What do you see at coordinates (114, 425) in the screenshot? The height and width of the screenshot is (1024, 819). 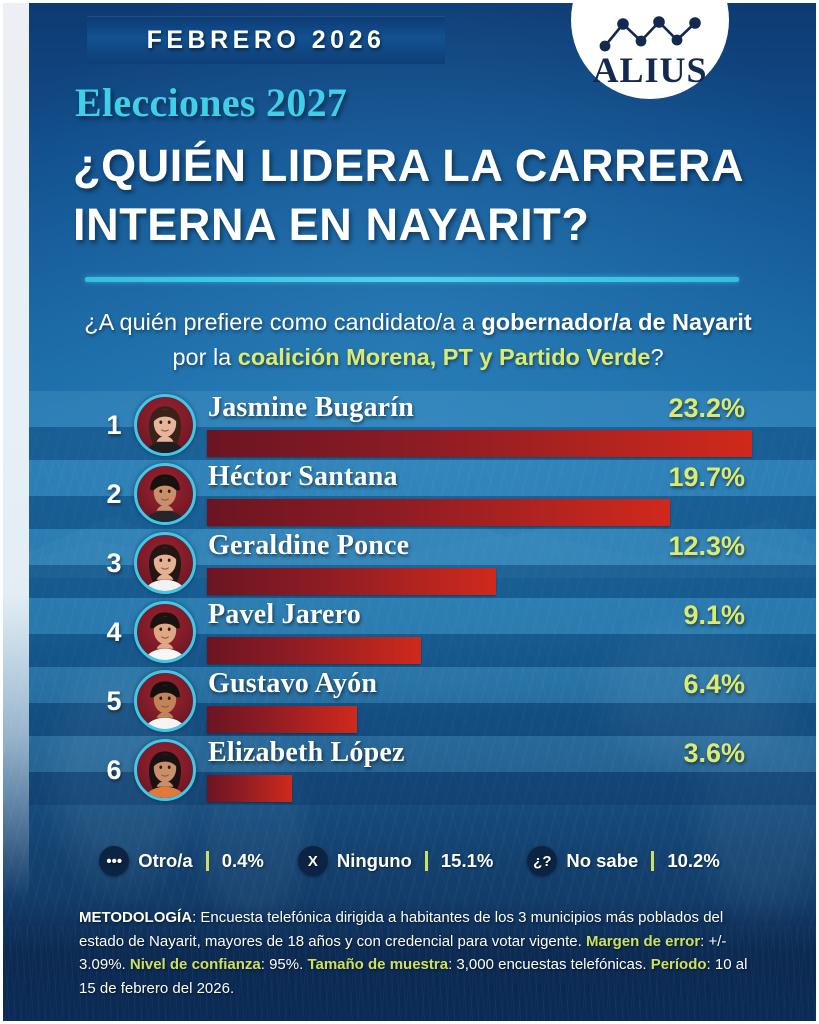 I see `candidate-rank: 1` at bounding box center [114, 425].